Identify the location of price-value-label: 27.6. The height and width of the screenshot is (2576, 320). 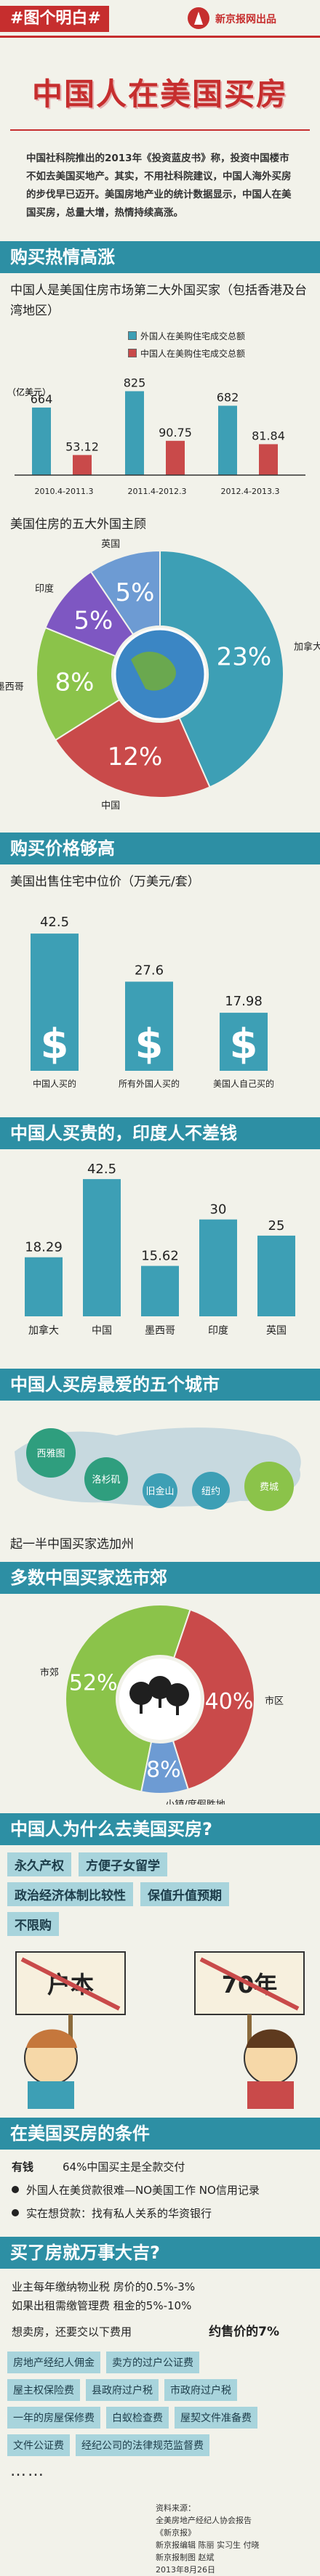
(149, 970).